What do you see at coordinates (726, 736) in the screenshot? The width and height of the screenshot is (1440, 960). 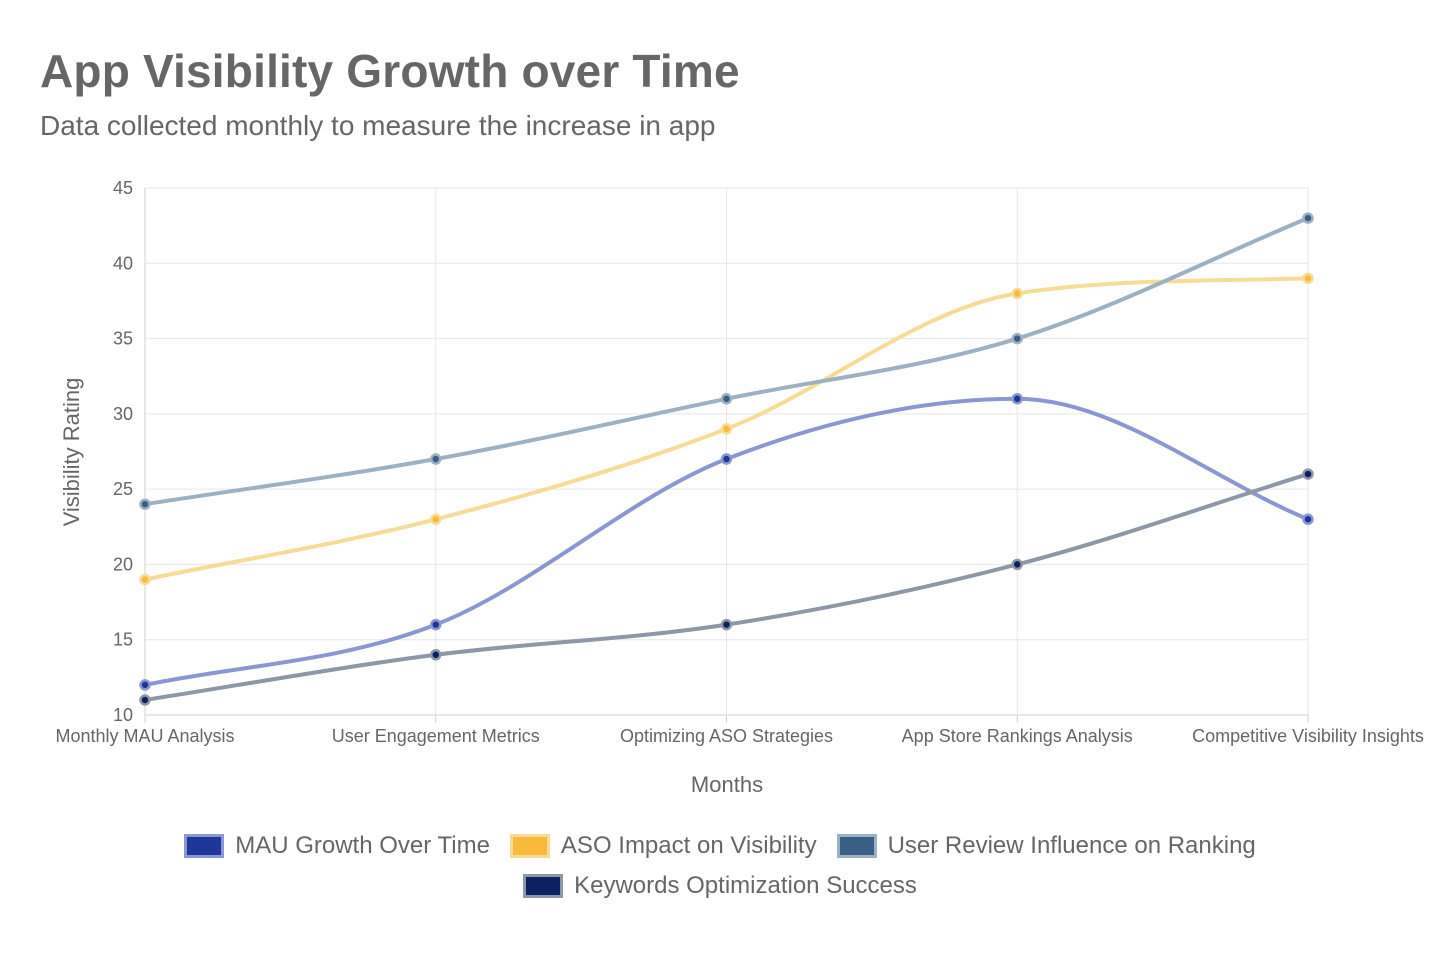 I see `x-tick-label: Optimizing ASO Strategies` at bounding box center [726, 736].